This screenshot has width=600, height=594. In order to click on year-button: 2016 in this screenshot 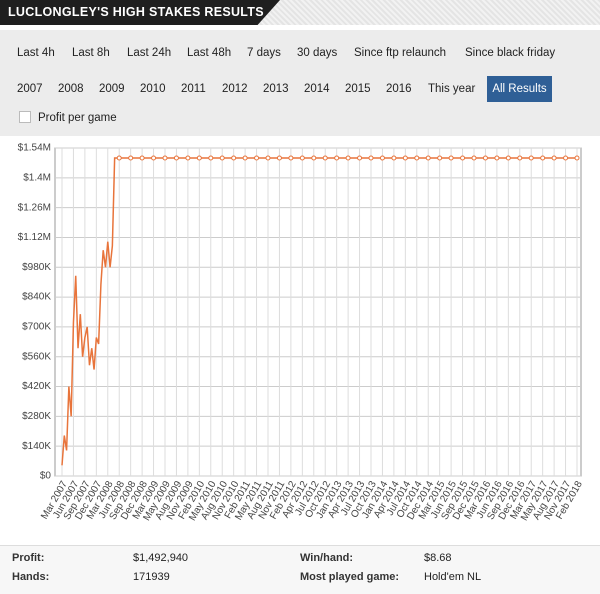, I will do `click(399, 89)`.